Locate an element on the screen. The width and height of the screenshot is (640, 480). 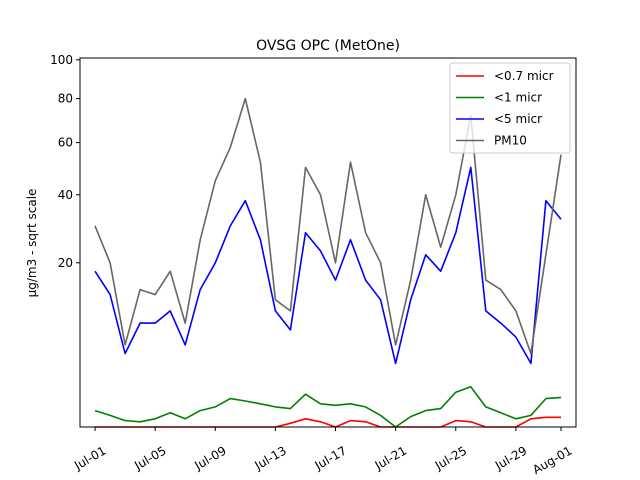
legend: <0.7 micr <1 micr <5 micr PM10 is located at coordinates (510, 108).